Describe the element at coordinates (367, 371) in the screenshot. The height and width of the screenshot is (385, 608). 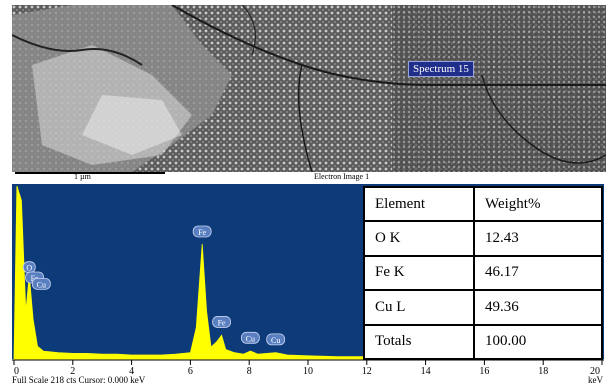
I see `x-tick-label: 12` at that location.